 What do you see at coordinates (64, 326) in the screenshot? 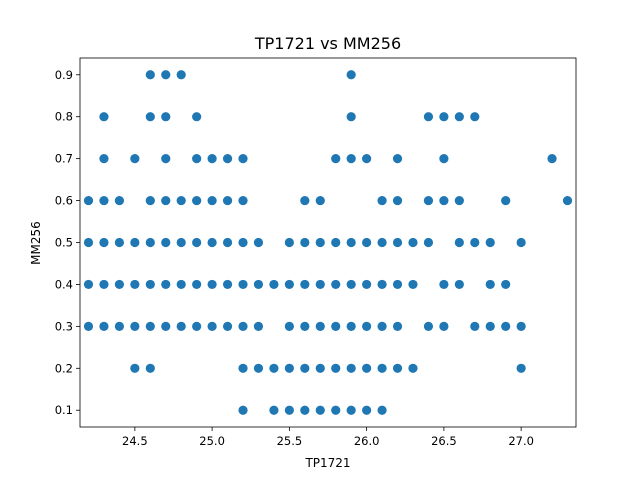
I see `y-tick-label: 0.3` at bounding box center [64, 326].